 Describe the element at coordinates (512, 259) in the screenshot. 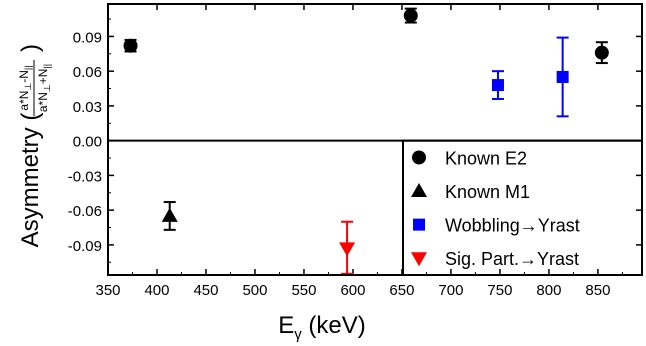

I see `legend-label: Sig. Part.→Yrast` at that location.